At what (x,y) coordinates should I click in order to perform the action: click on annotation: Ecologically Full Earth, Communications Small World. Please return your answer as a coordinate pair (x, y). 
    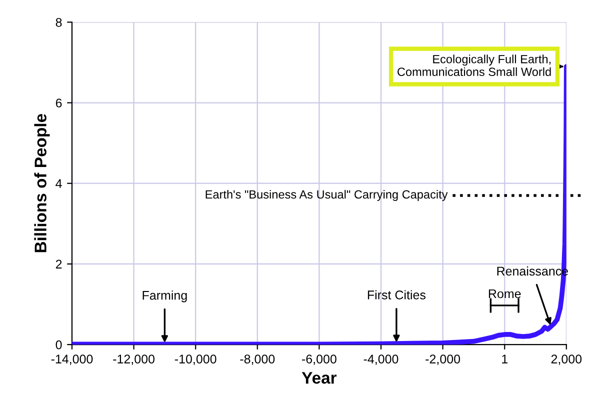
    Looking at the image, I should click on (474, 65).